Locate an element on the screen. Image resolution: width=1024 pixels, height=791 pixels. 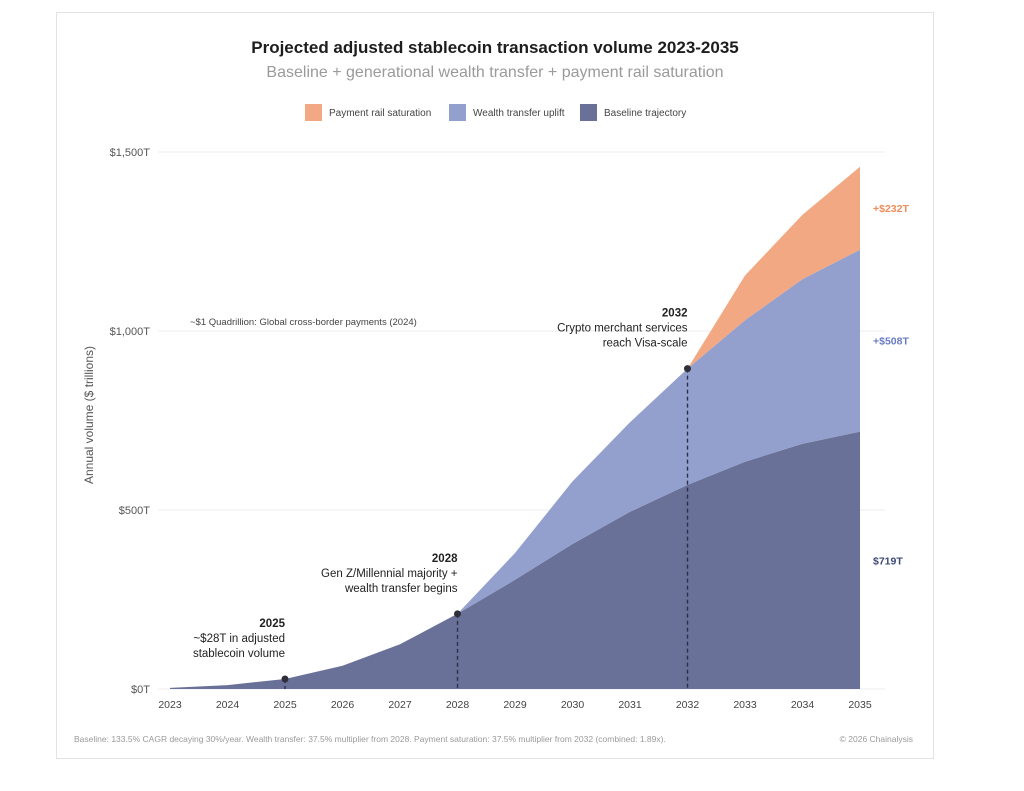
x-tick-label: 2026 is located at coordinates (343, 705).